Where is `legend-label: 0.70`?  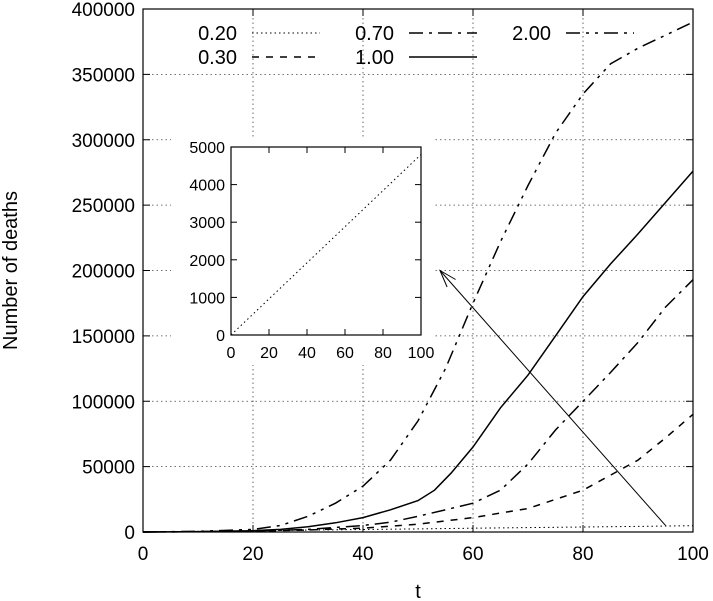 legend-label: 0.70 is located at coordinates (374, 34).